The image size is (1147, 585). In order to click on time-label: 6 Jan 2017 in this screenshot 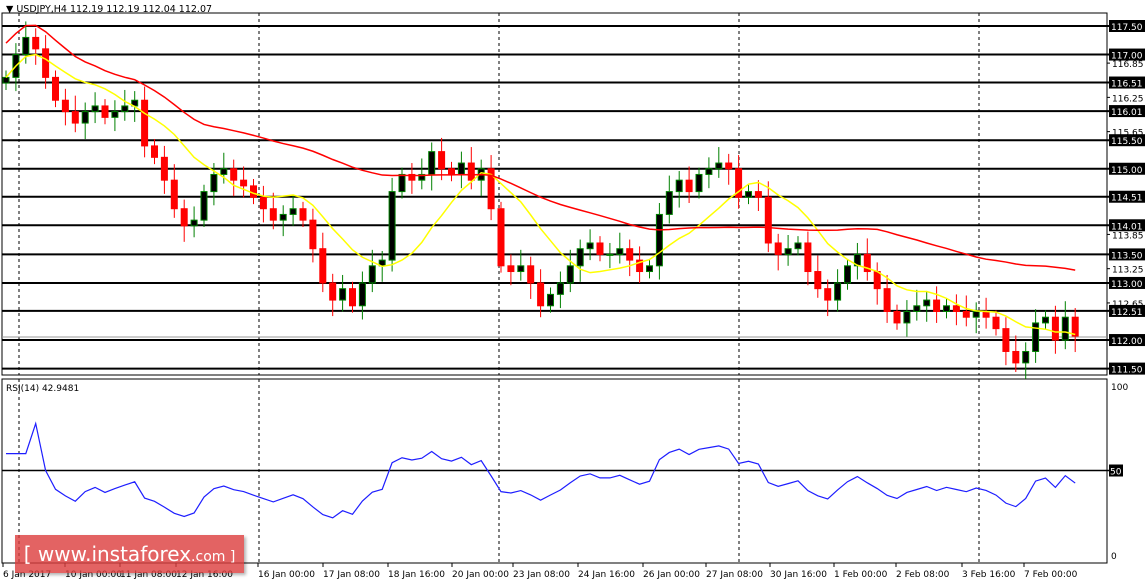, I will do `click(27, 575)`.